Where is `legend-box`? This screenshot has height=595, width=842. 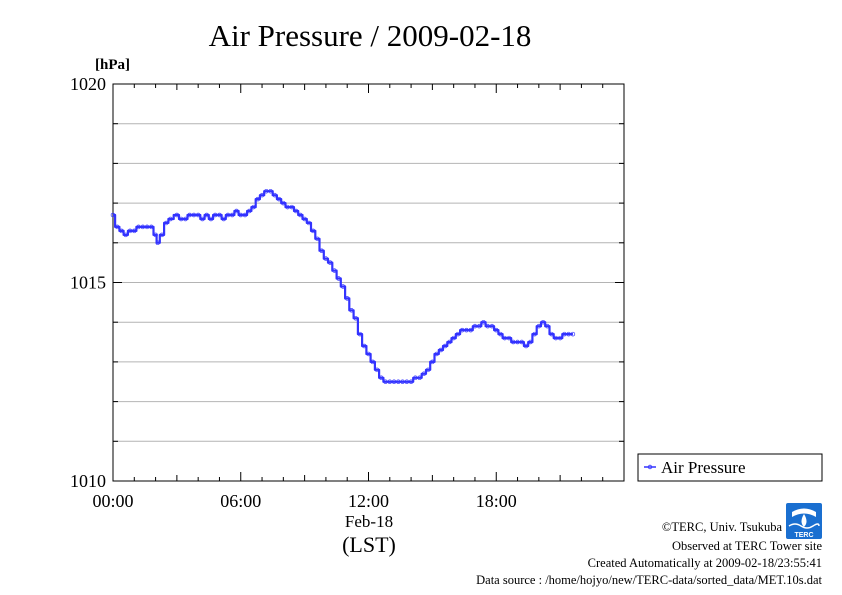
legend-box is located at coordinates (730, 467).